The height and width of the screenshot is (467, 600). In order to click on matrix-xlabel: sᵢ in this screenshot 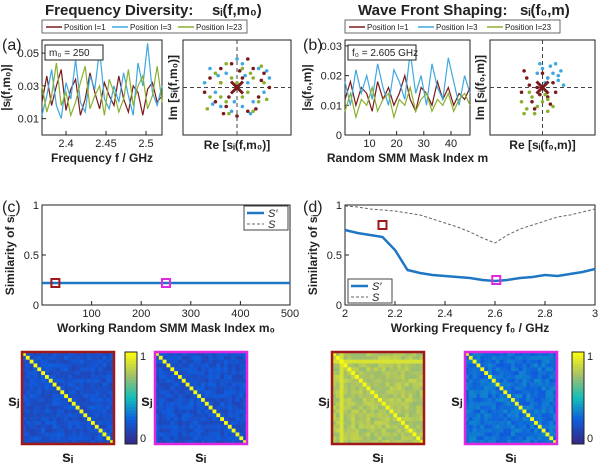, I will do `click(200, 457)`.